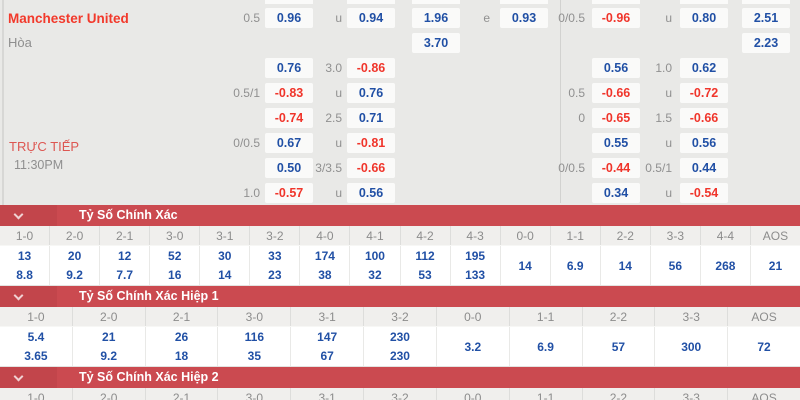 The height and width of the screenshot is (400, 800). I want to click on score-odds-value: 52, so click(175, 255).